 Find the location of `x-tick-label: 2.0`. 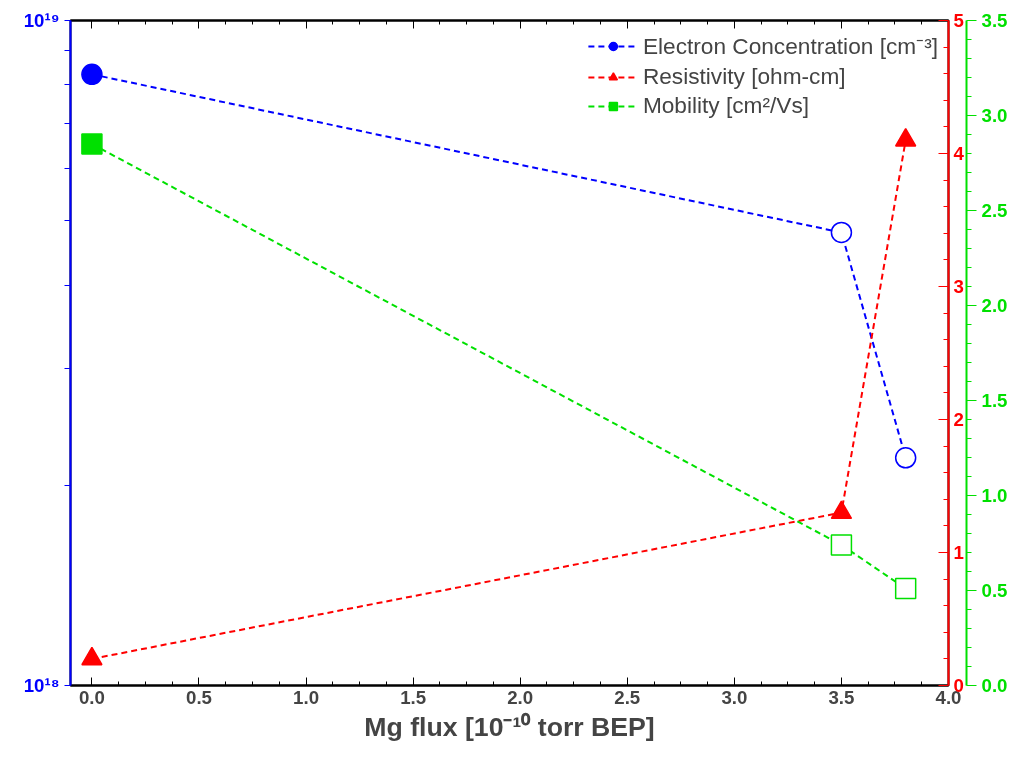

x-tick-label: 2.0 is located at coordinates (520, 697).